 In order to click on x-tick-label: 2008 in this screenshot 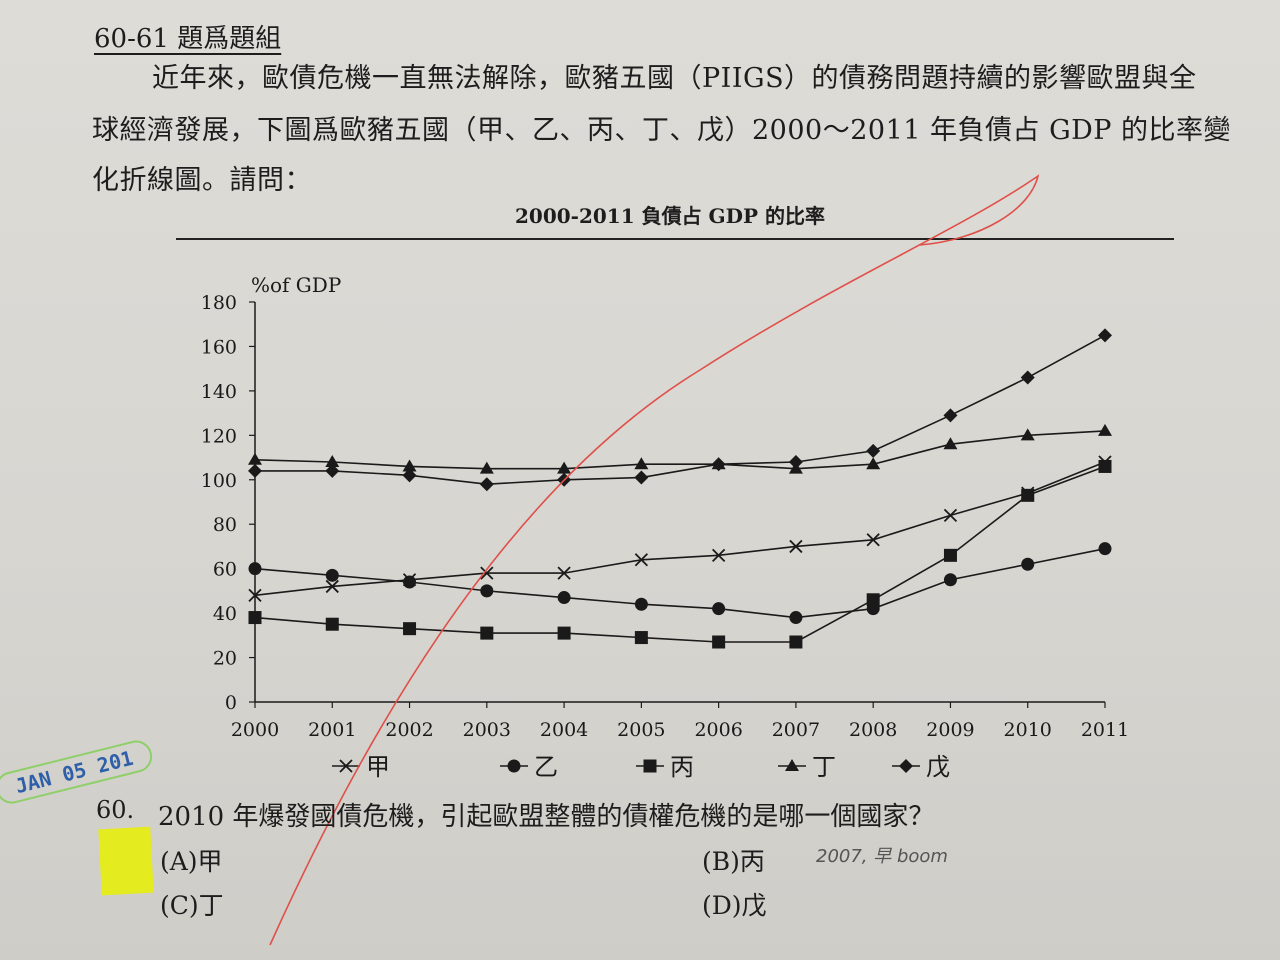, I will do `click(873, 730)`.